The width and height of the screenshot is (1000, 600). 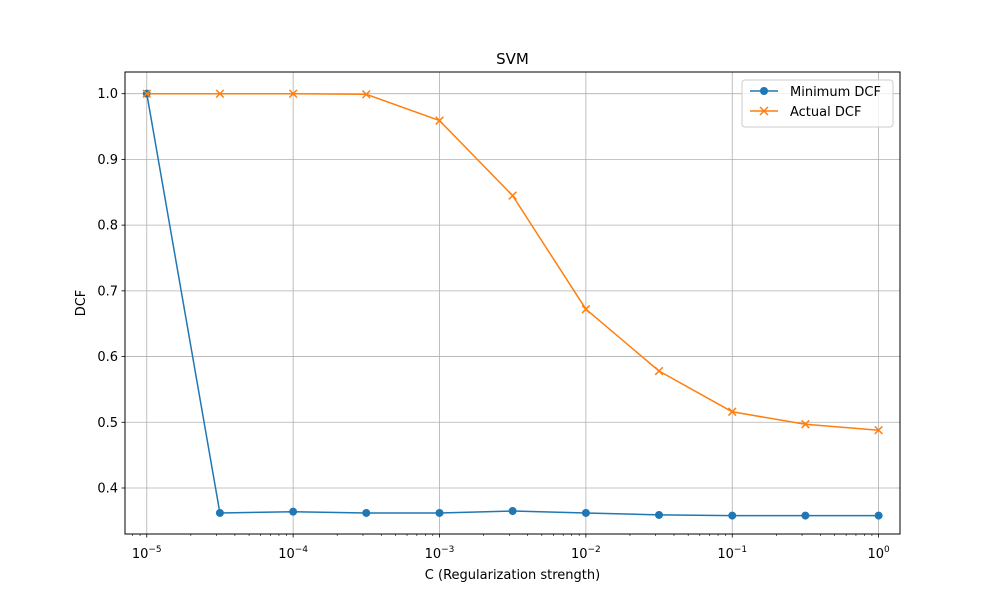 I want to click on y-tick-label: 0.4, so click(x=107, y=488).